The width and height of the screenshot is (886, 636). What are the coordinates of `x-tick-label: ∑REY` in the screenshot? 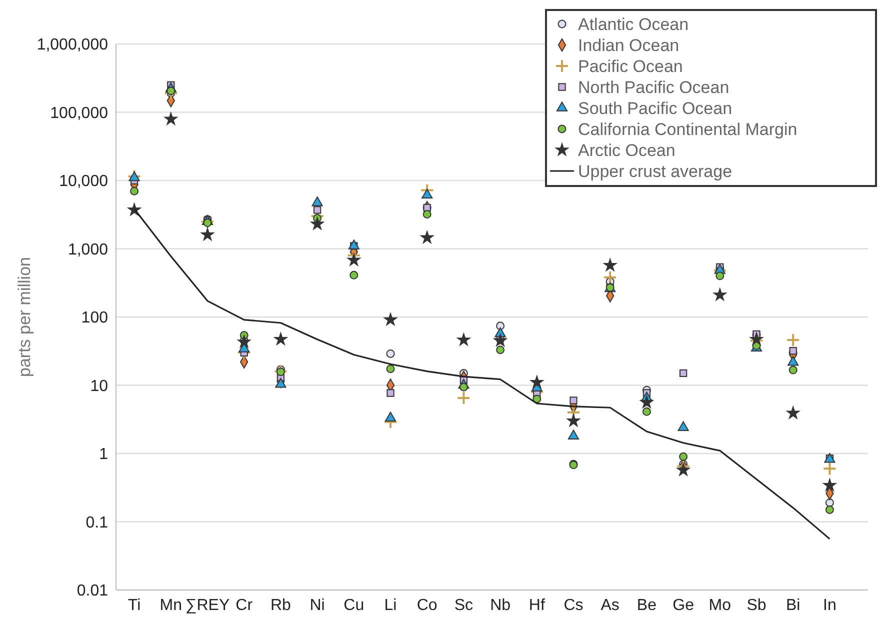 It's located at (207, 605).